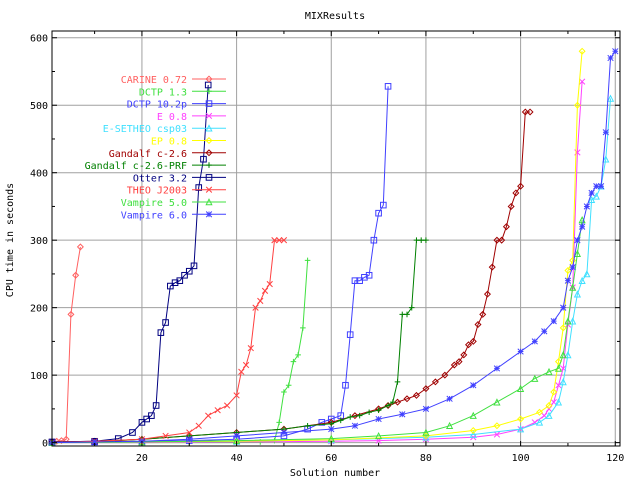 The height and width of the screenshot is (480, 640). What do you see at coordinates (39, 39) in the screenshot?
I see `y-tick-label: 600` at bounding box center [39, 39].